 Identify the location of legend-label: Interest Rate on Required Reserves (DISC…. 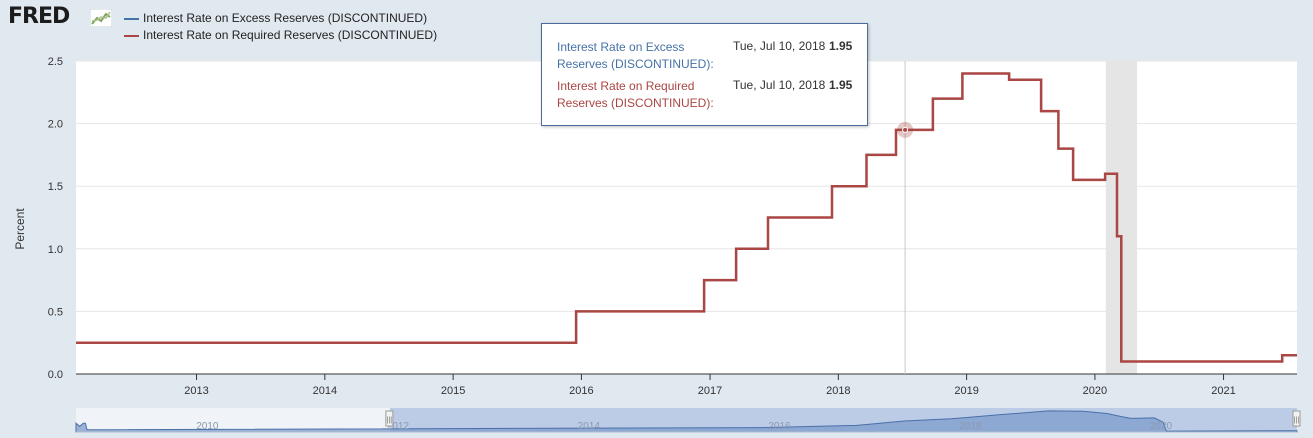
(290, 35).